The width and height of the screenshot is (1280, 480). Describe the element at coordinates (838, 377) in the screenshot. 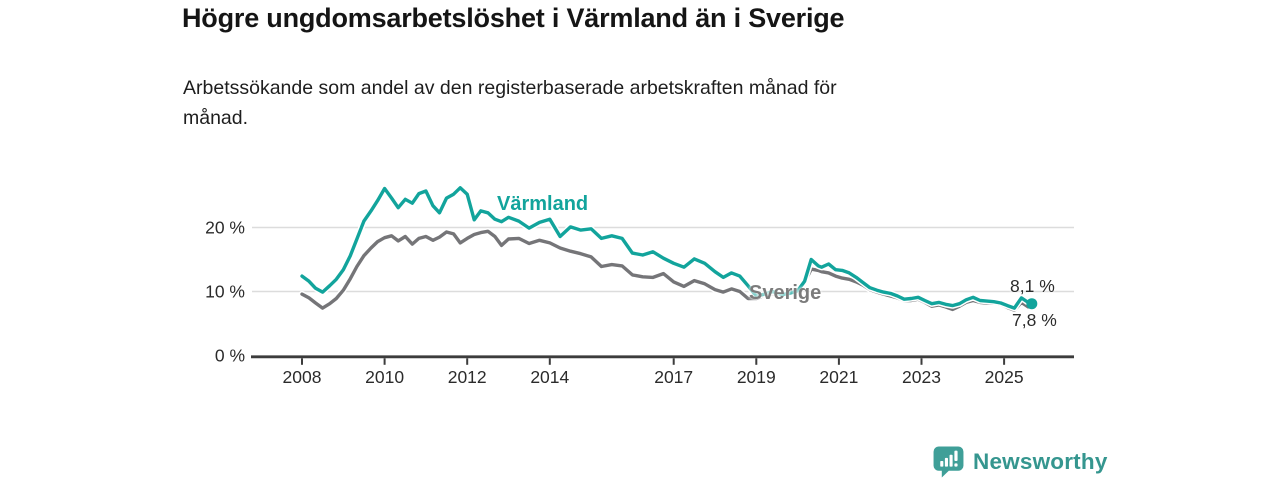

I see `x-tick-label-2021: 2021` at that location.